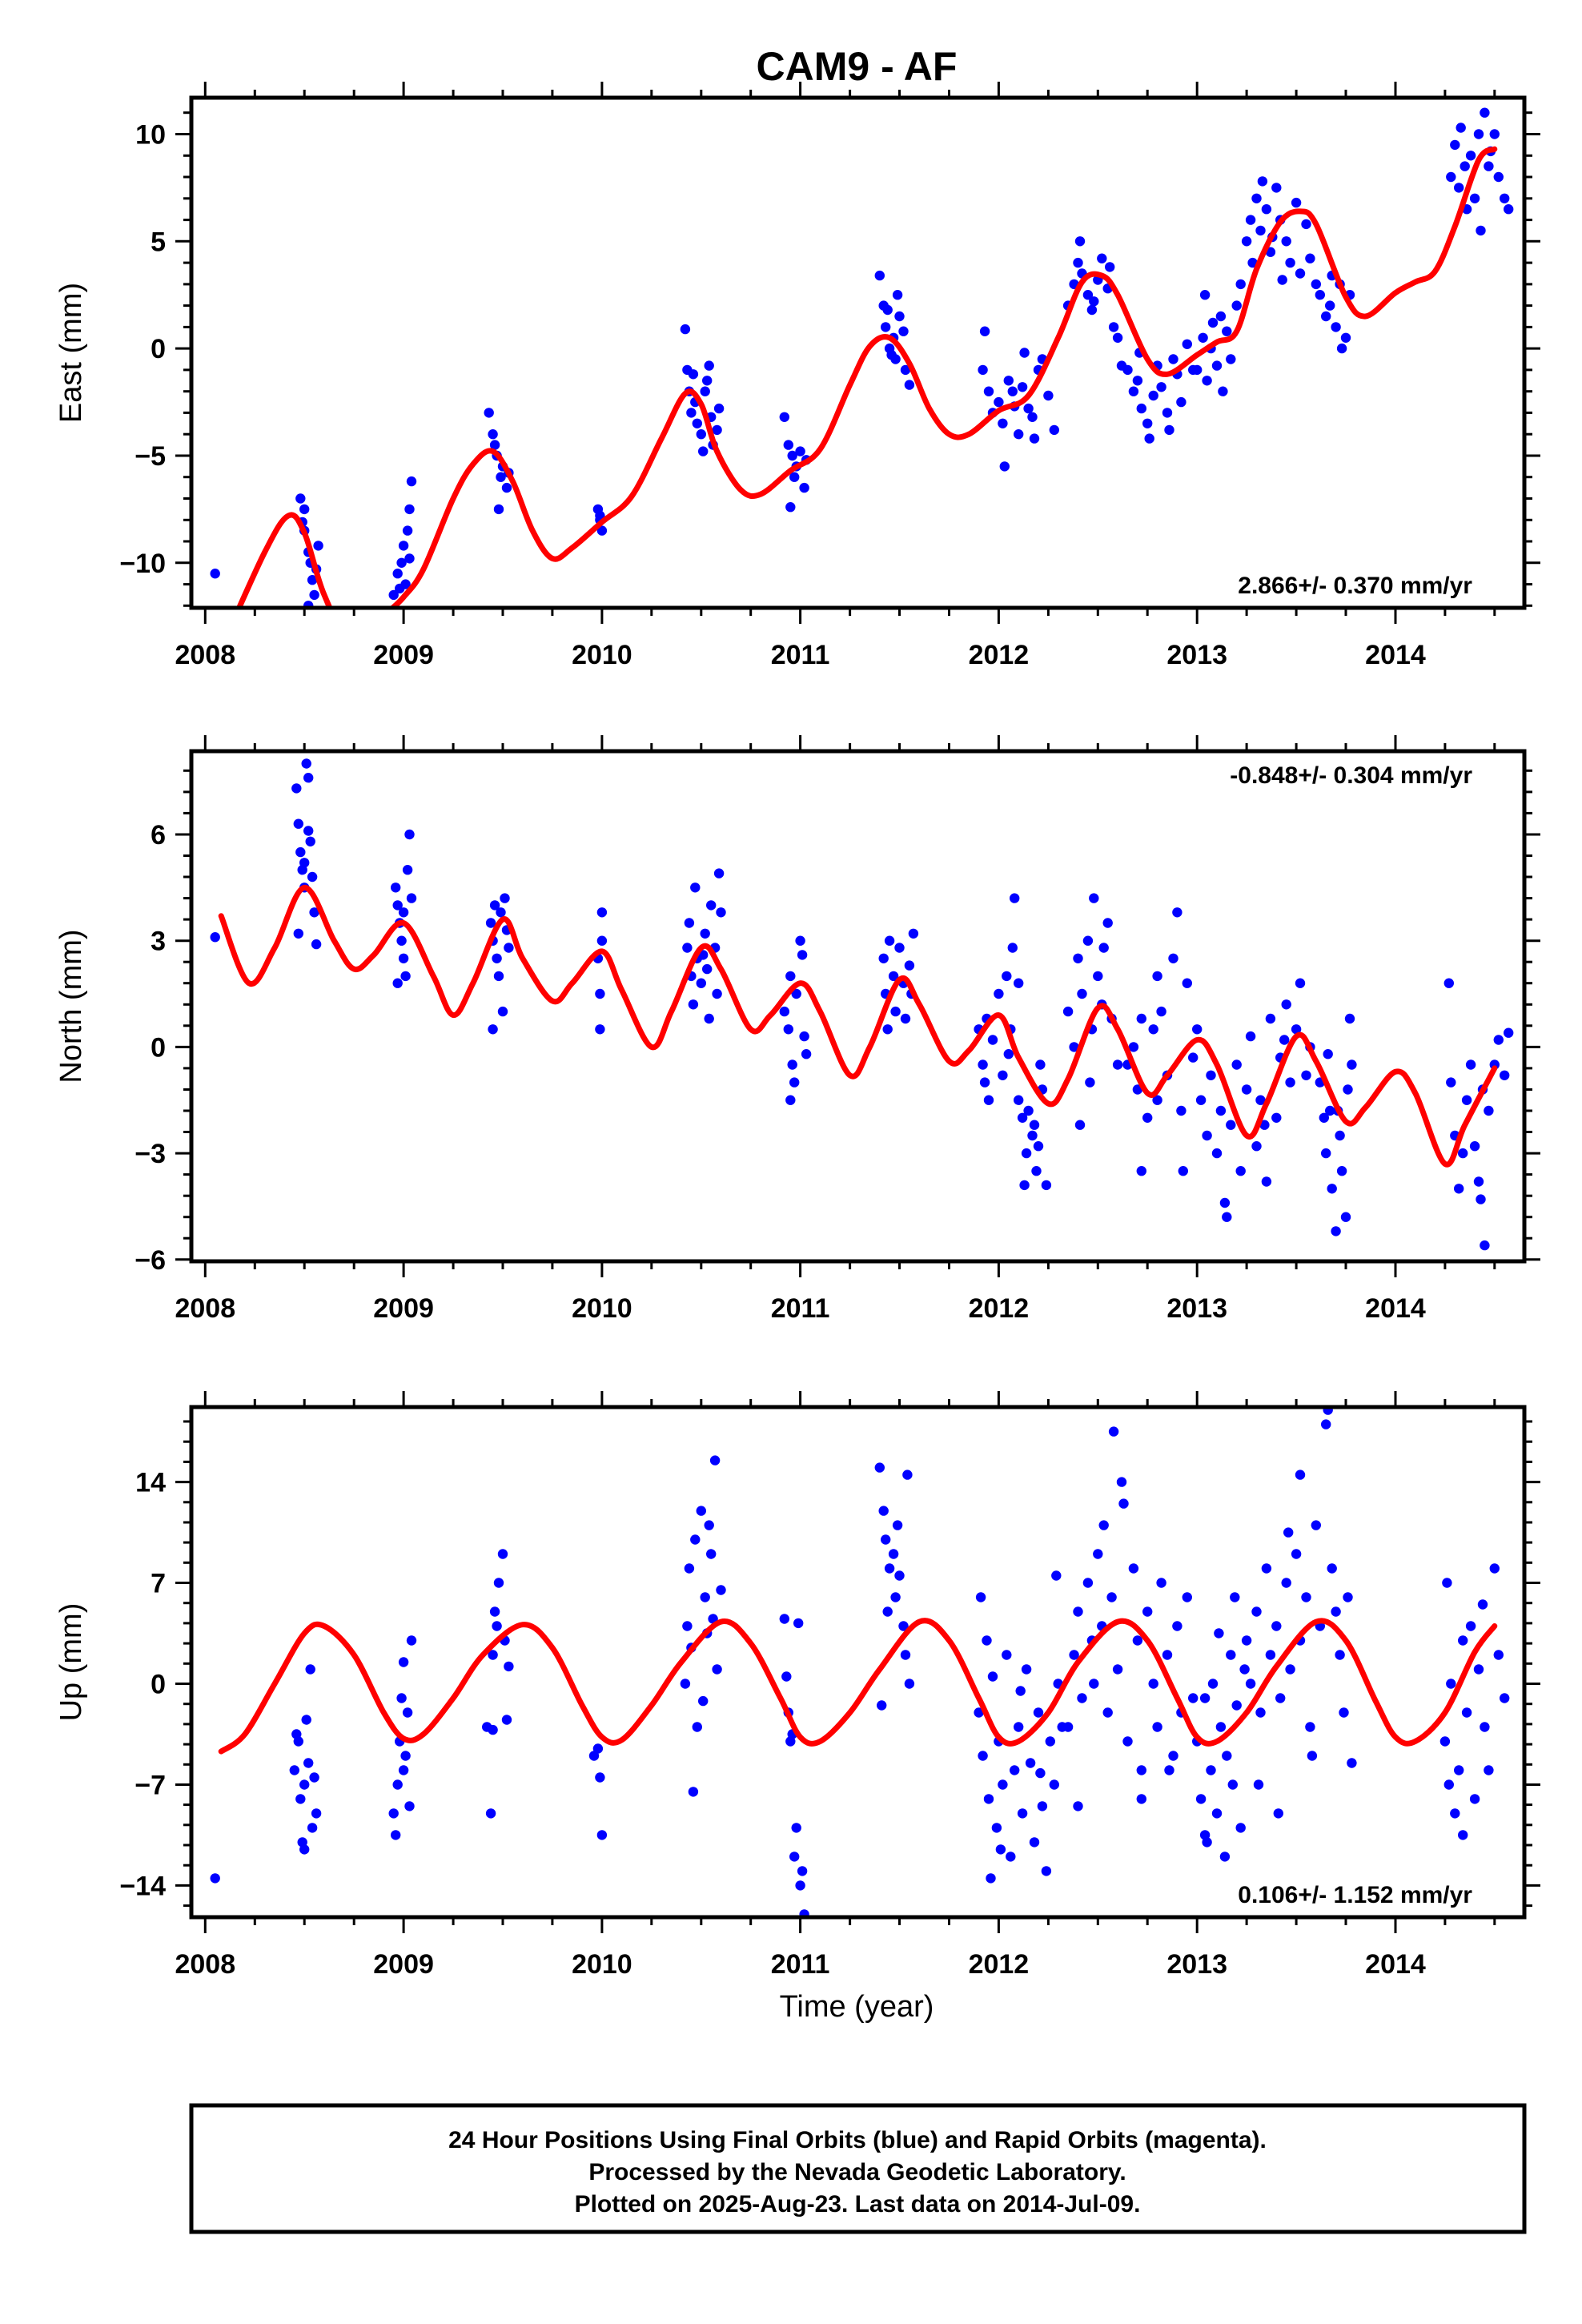 Image resolution: width=1582 pixels, height=2324 pixels. I want to click on north-x-tick-label-2010: 2010, so click(602, 1308).